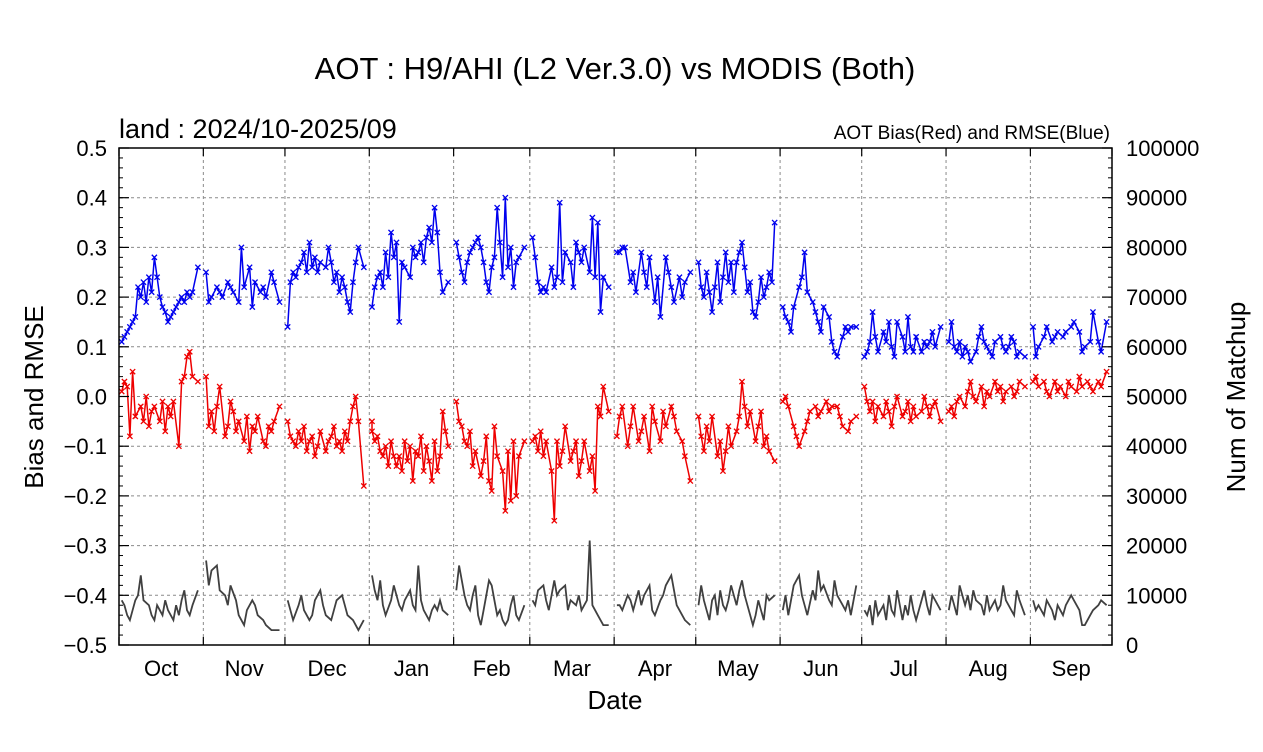  What do you see at coordinates (161, 668) in the screenshot?
I see `x-tick-label: Oct` at bounding box center [161, 668].